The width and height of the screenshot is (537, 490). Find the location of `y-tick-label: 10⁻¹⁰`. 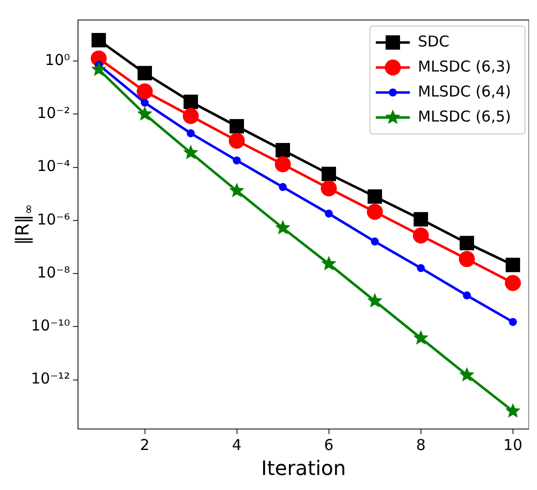

y-tick-label: 10⁻¹⁰ is located at coordinates (50, 325).